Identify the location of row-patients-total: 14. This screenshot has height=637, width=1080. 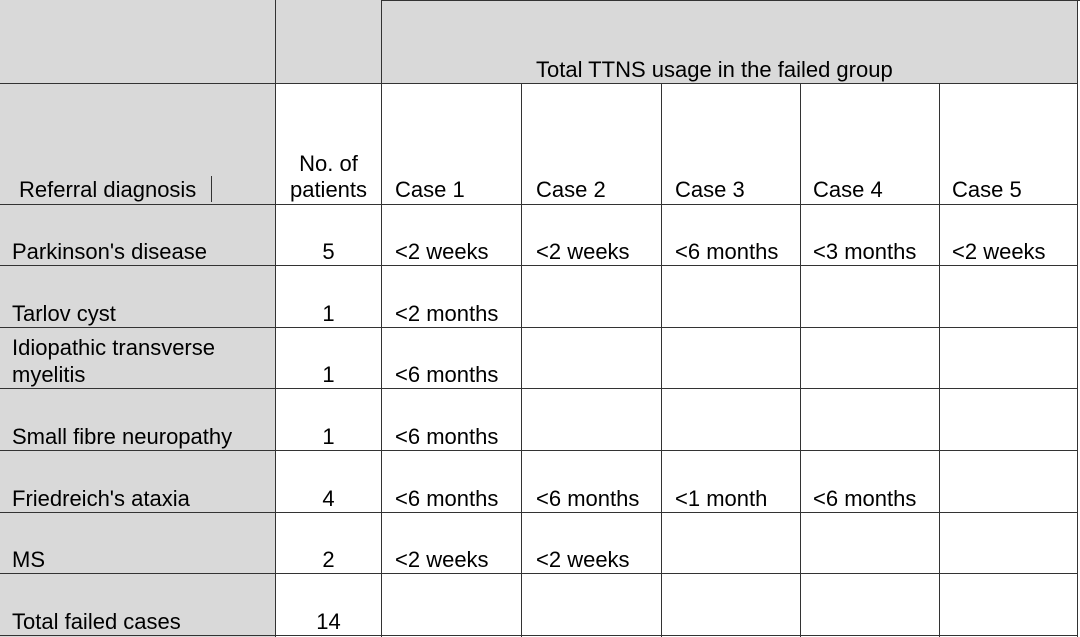
(328, 621).